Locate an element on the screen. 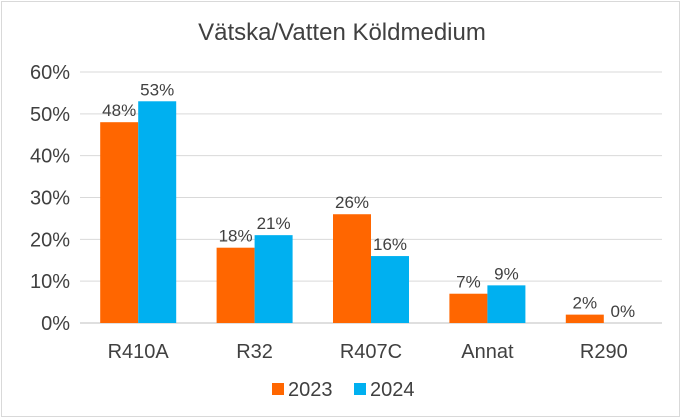  y-tick-label: 60% is located at coordinates (50, 73).